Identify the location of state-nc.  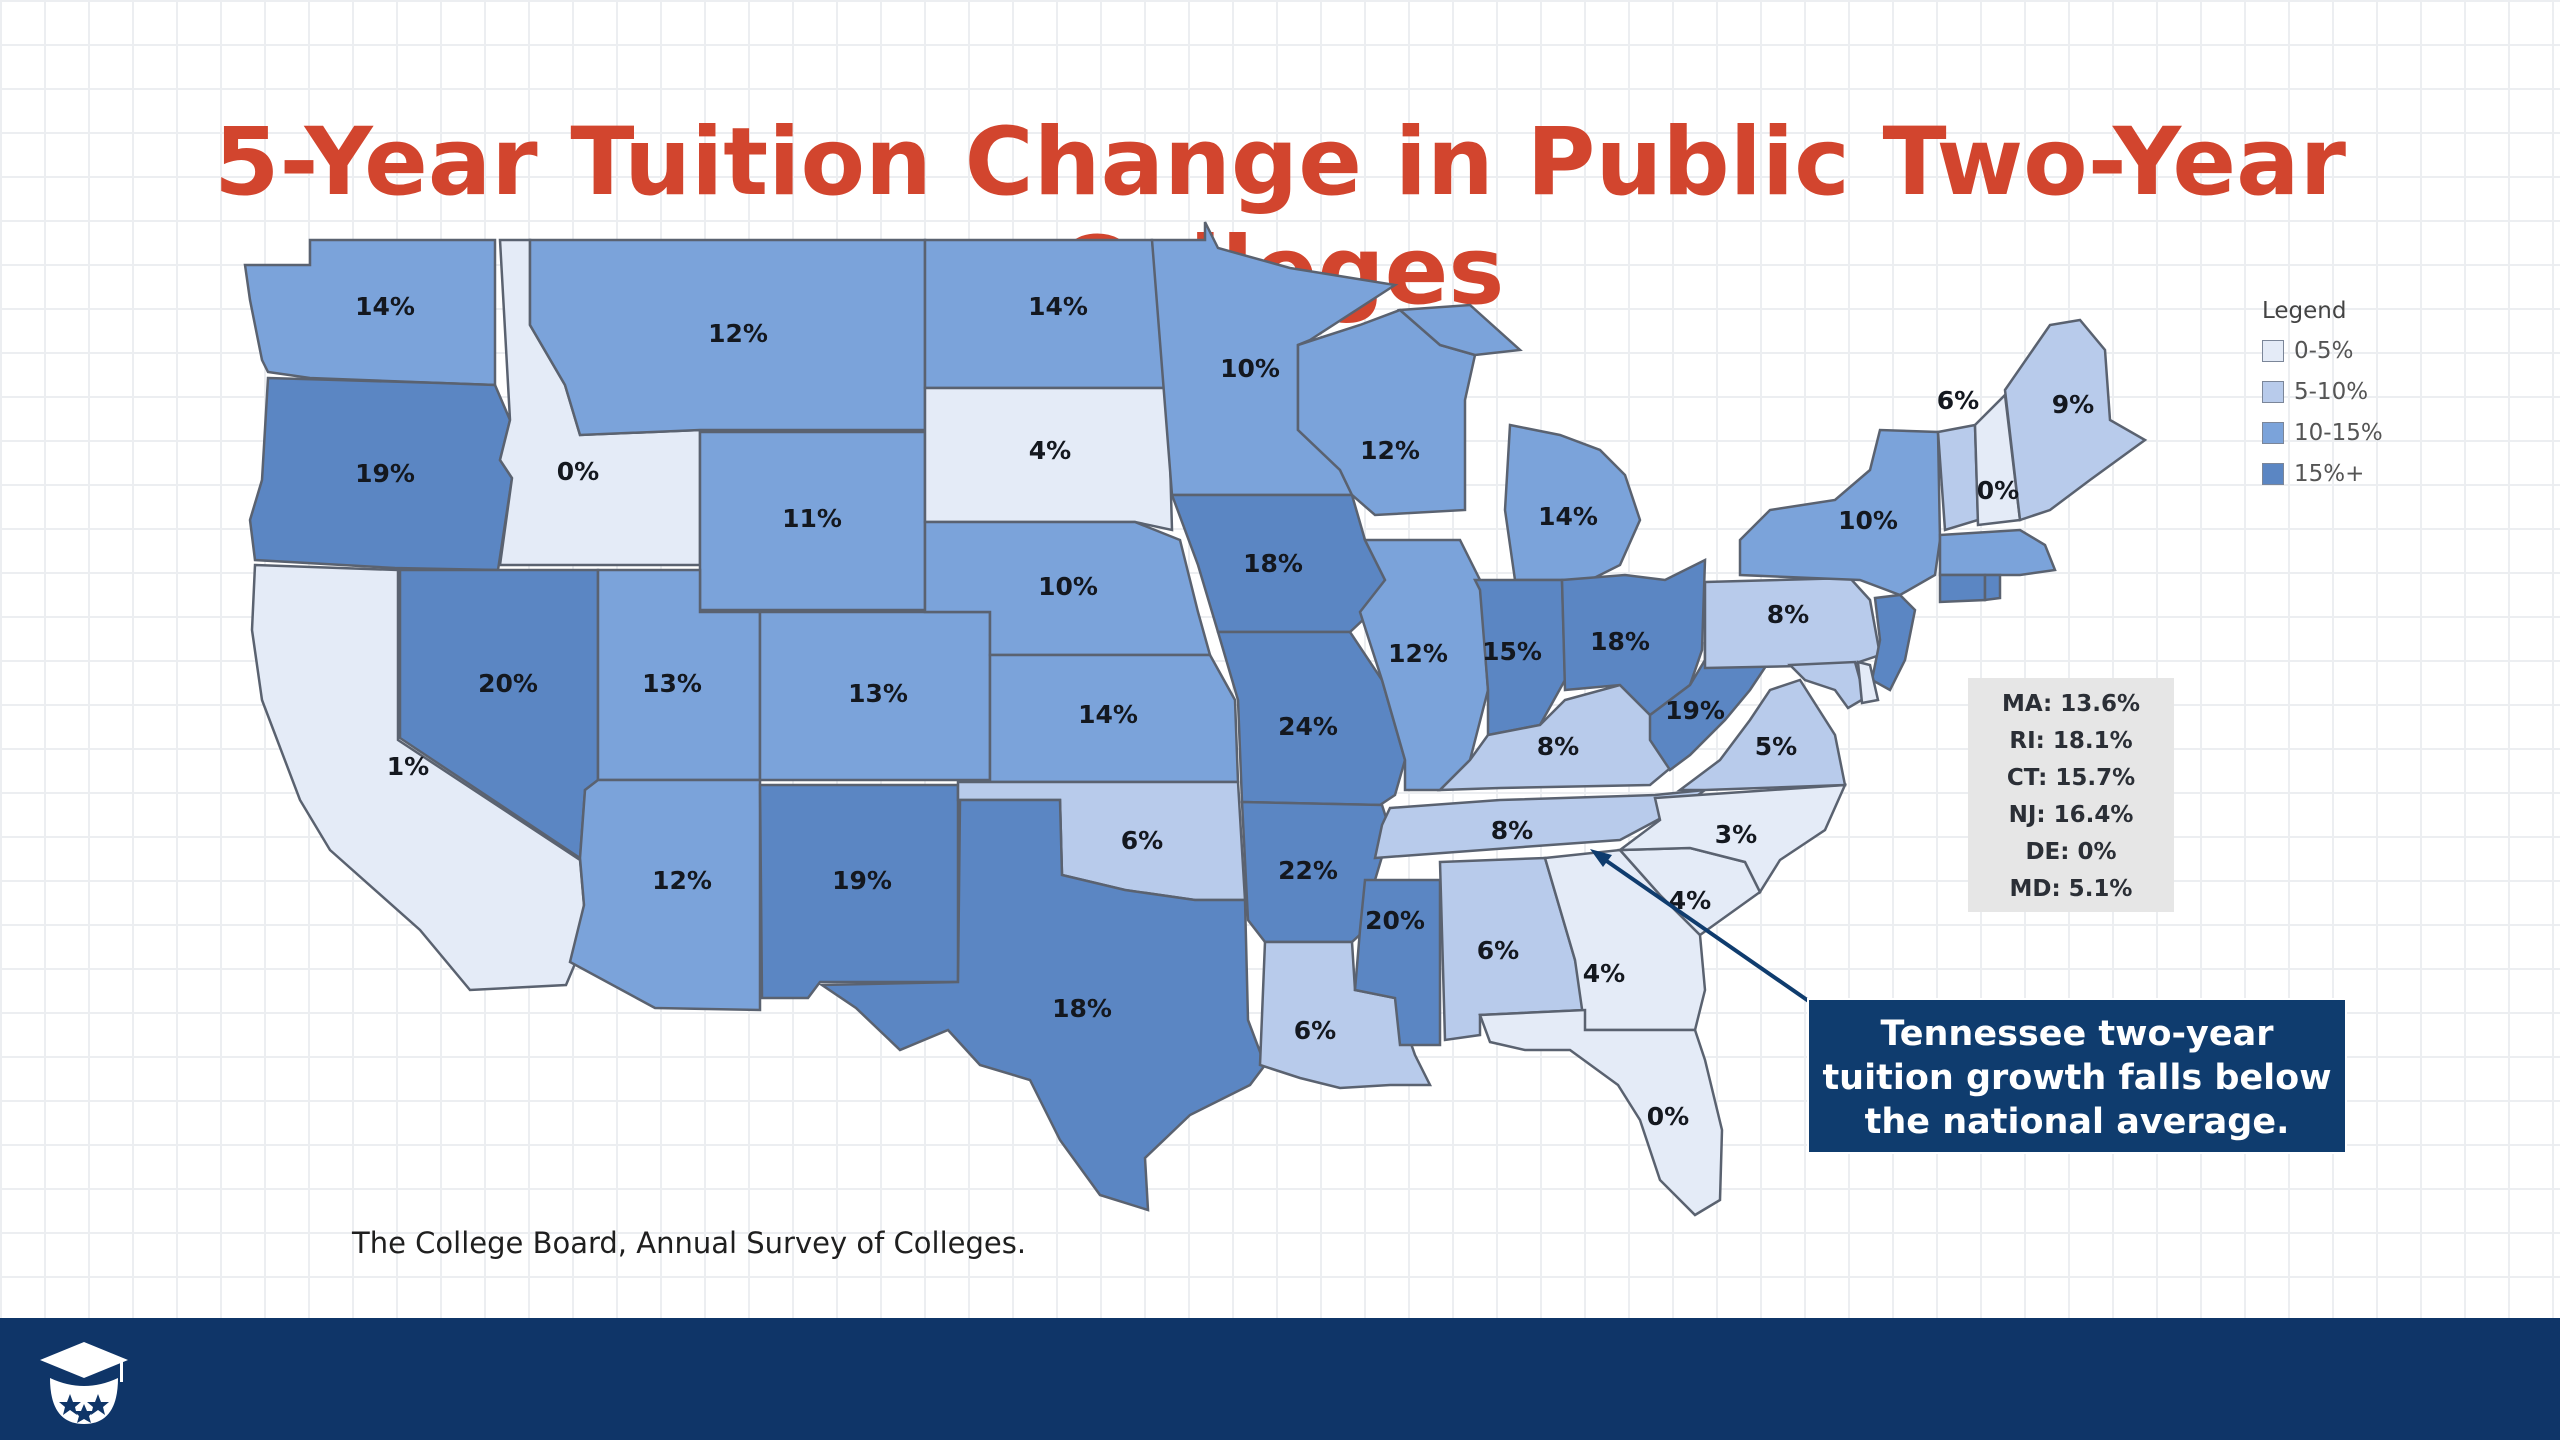
(1731, 839).